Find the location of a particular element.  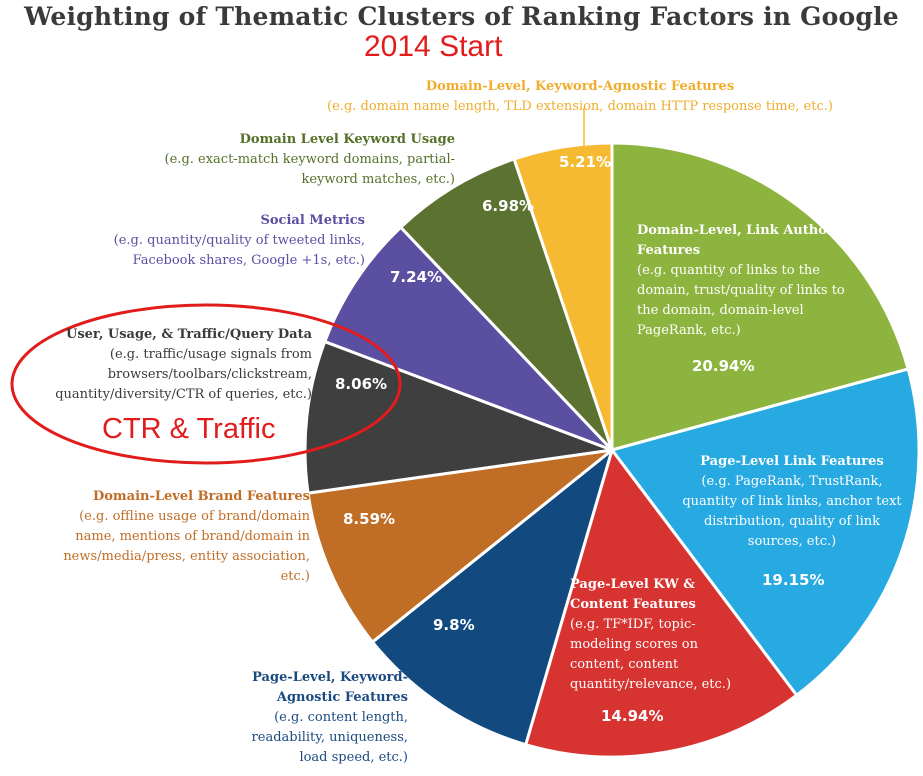

slice-page-kw-content is located at coordinates (661, 603).